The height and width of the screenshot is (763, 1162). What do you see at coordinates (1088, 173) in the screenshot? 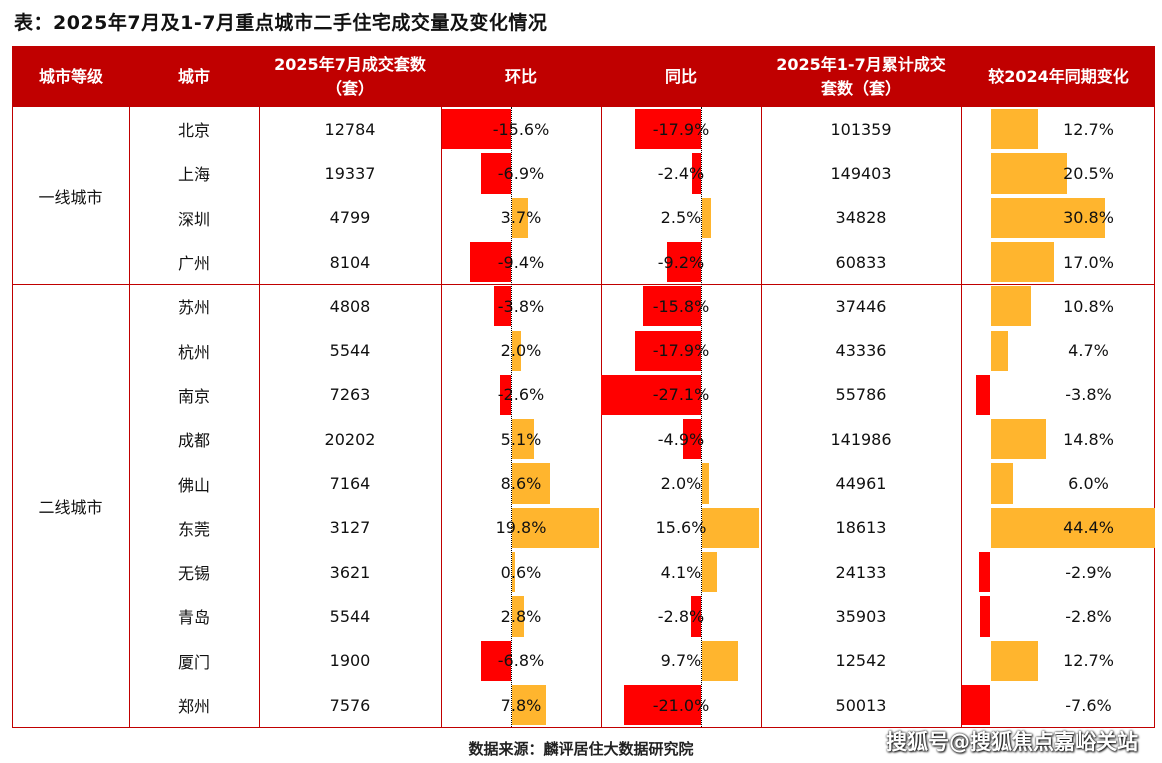
I see `chg-label: 20.5%` at bounding box center [1088, 173].